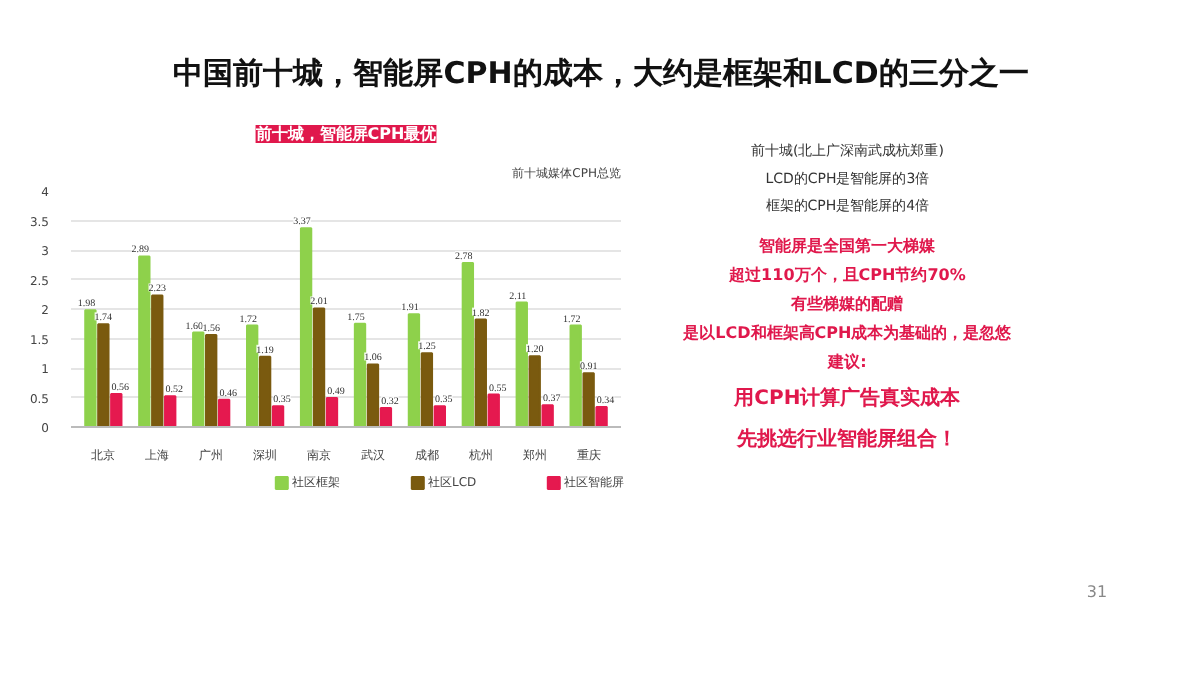  Describe the element at coordinates (846, 275) in the screenshot. I see `text: 超过110万个，且CPH节约70%` at that location.